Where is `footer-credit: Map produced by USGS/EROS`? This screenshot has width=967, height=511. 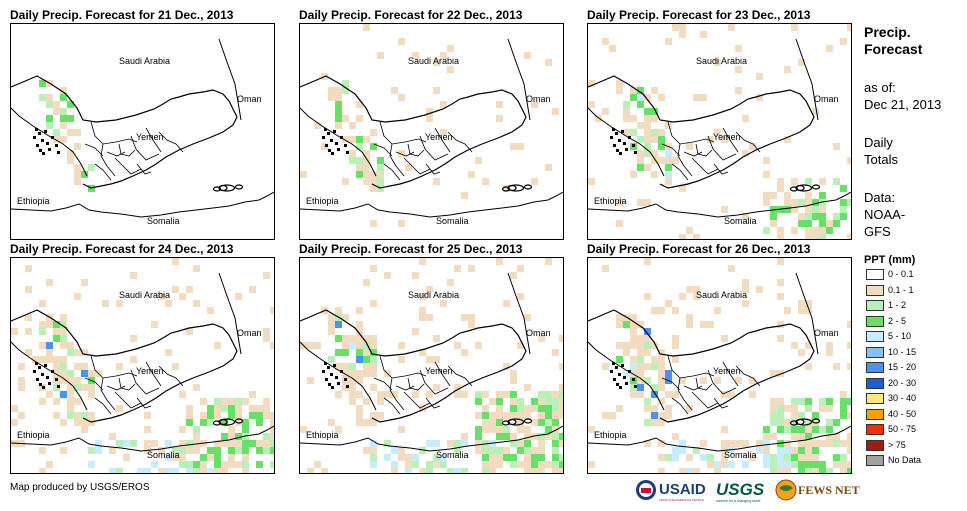 footer-credit: Map produced by USGS/EROS is located at coordinates (80, 487).